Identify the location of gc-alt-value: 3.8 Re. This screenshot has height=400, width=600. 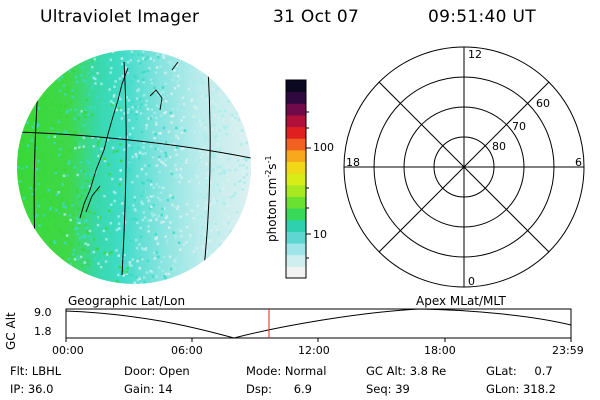
(428, 371).